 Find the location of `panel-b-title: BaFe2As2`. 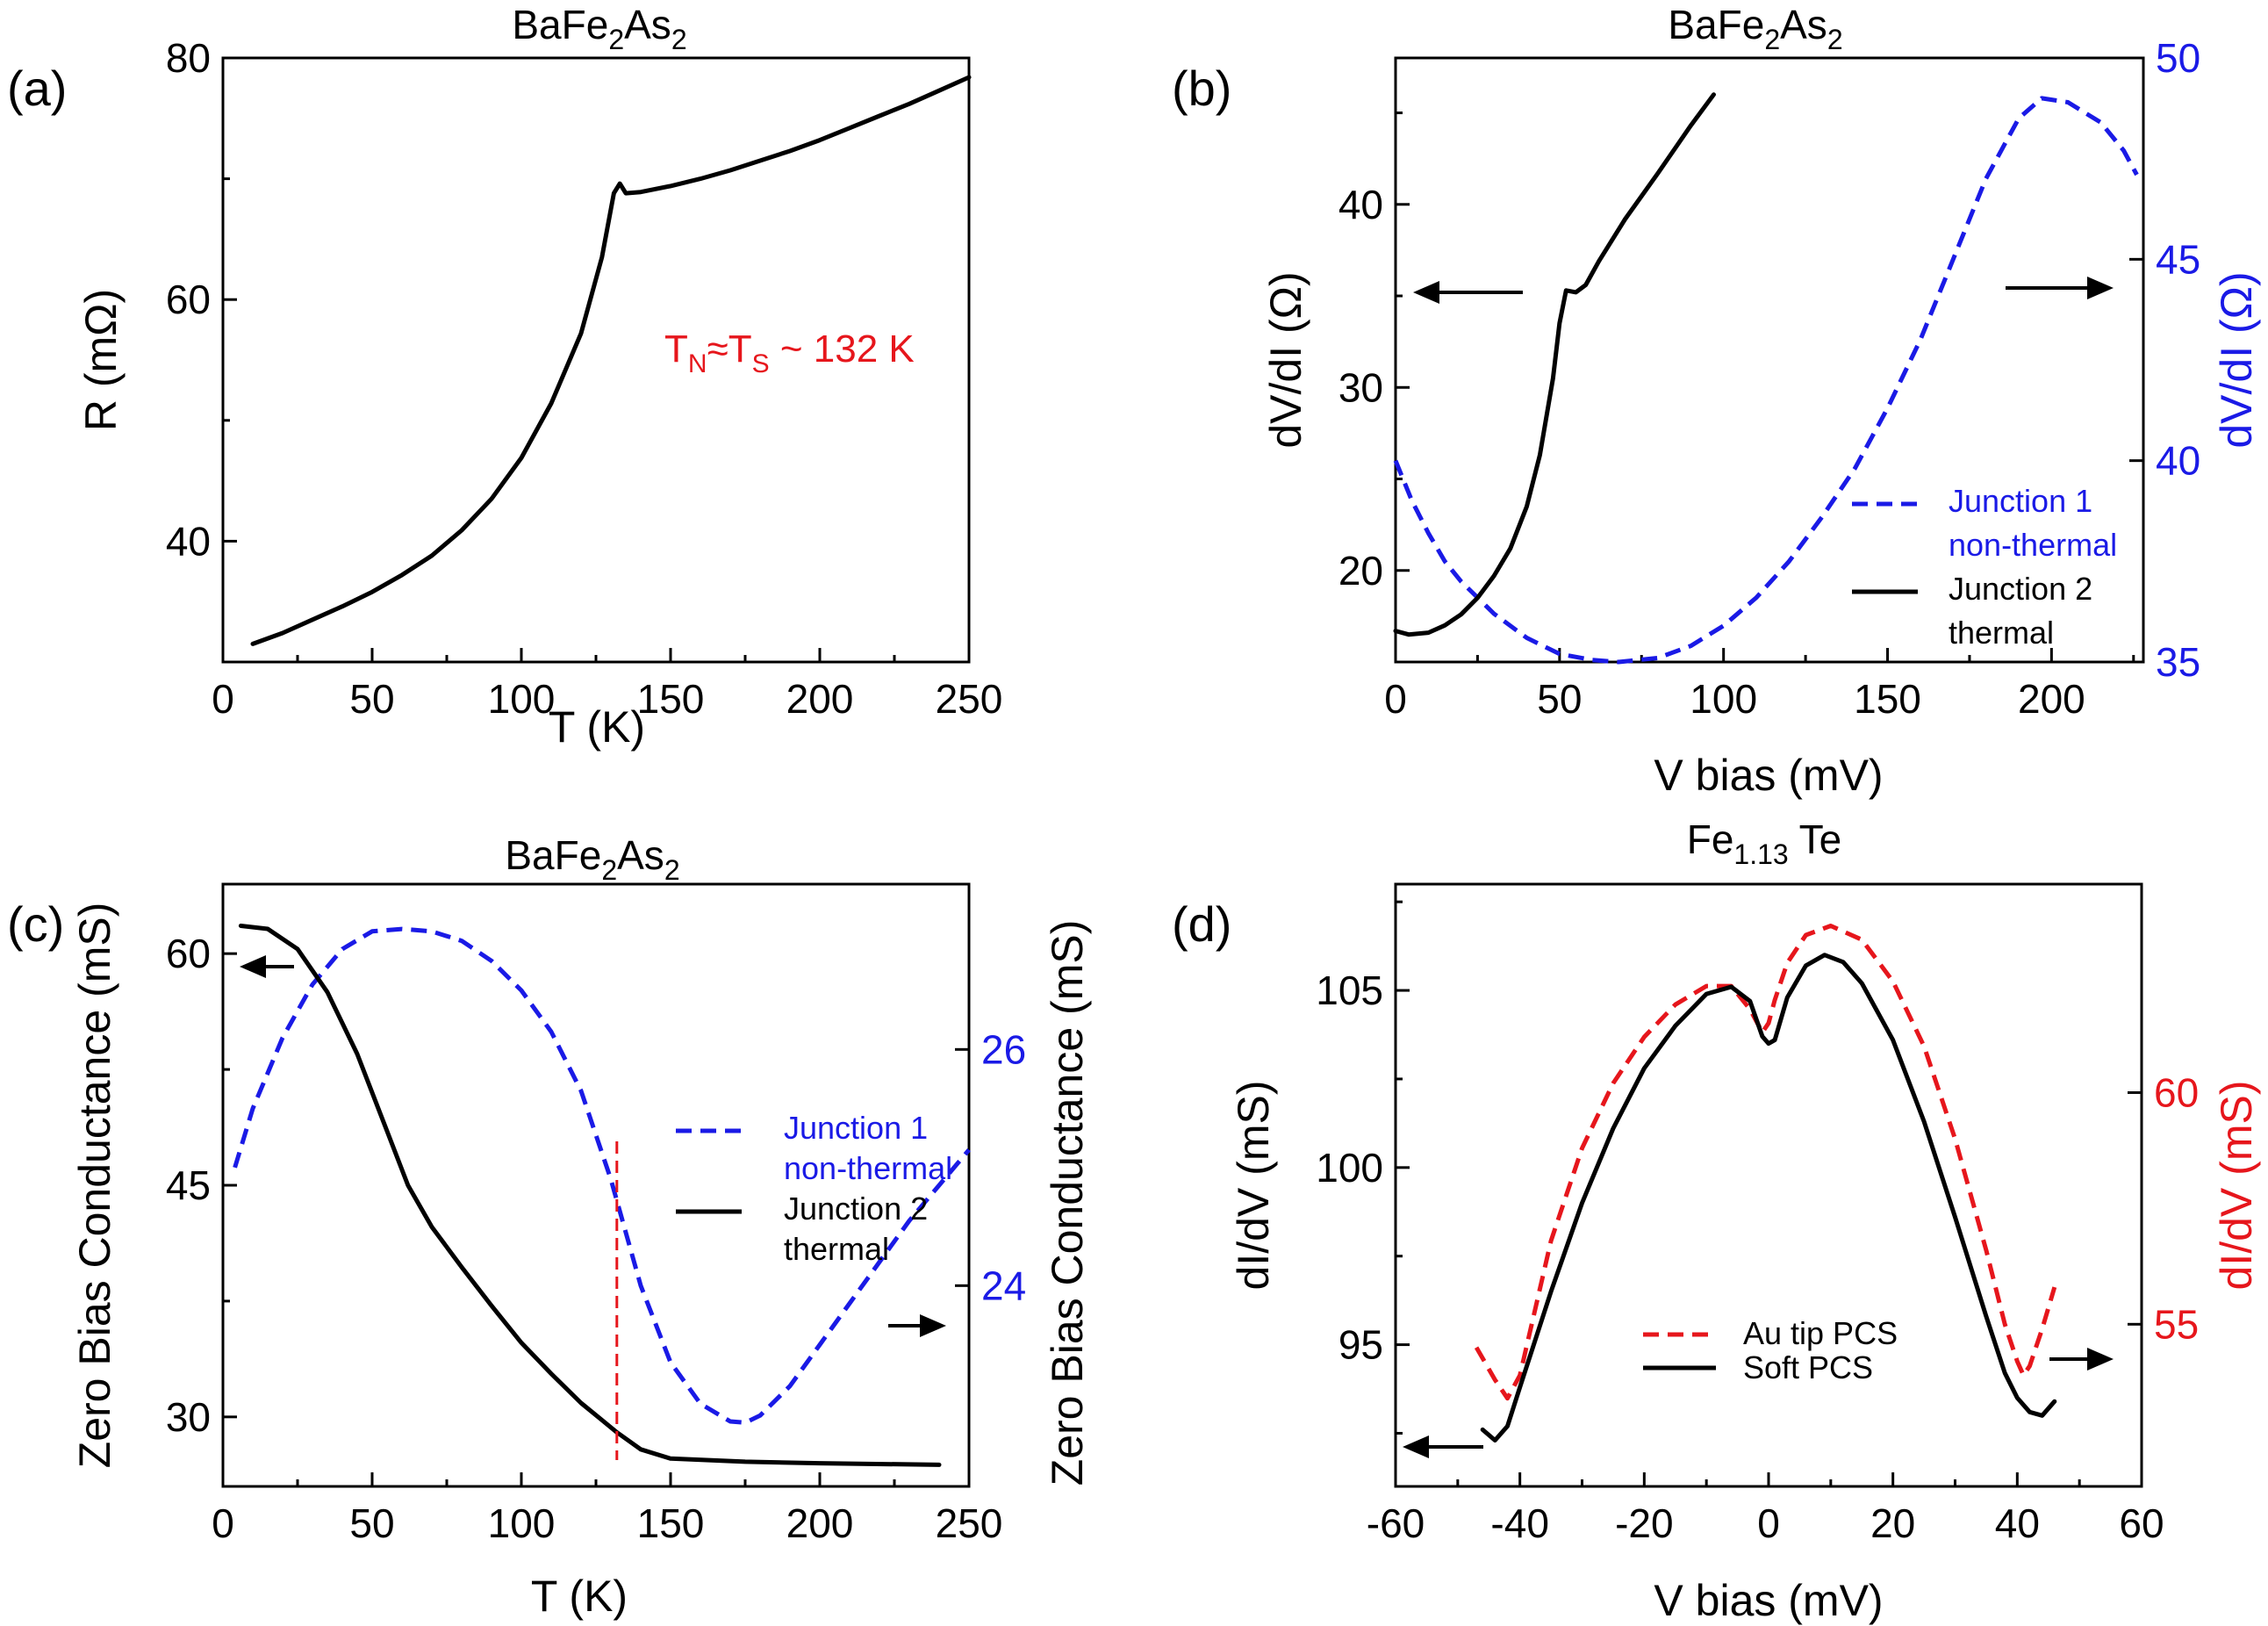

panel-b-title: BaFe2As2 is located at coordinates (1755, 28).